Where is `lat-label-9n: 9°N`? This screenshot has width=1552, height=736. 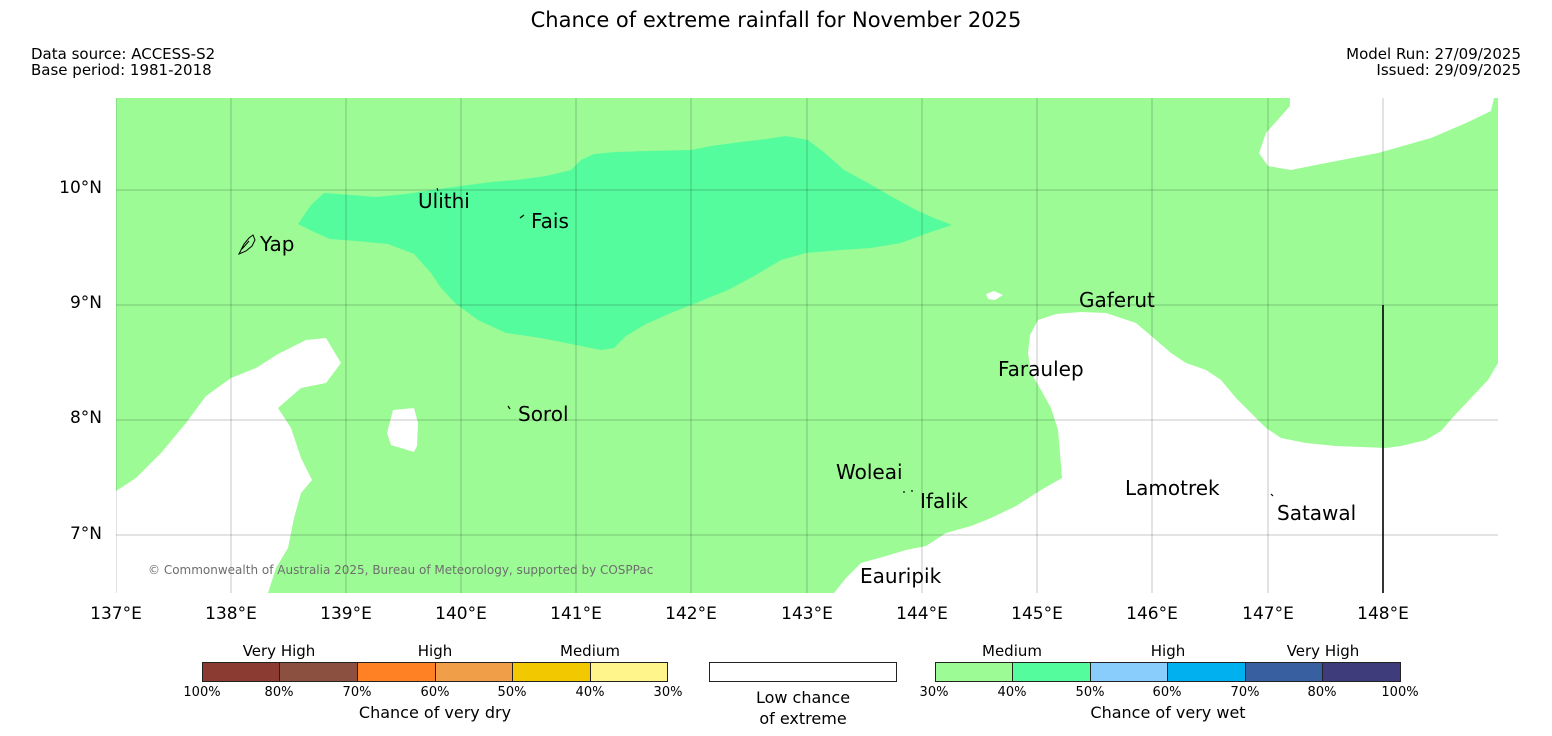 lat-label-9n: 9°N is located at coordinates (85, 303).